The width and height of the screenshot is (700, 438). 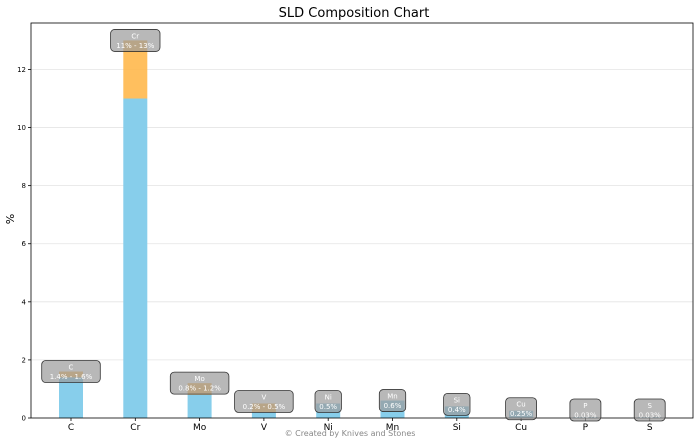 I want to click on annotation-element: Si, so click(x=457, y=400).